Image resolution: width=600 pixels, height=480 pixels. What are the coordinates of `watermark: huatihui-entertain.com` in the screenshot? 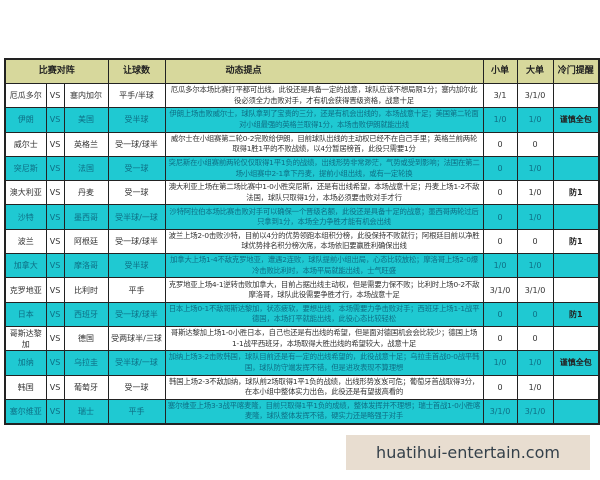 It's located at (468, 452).